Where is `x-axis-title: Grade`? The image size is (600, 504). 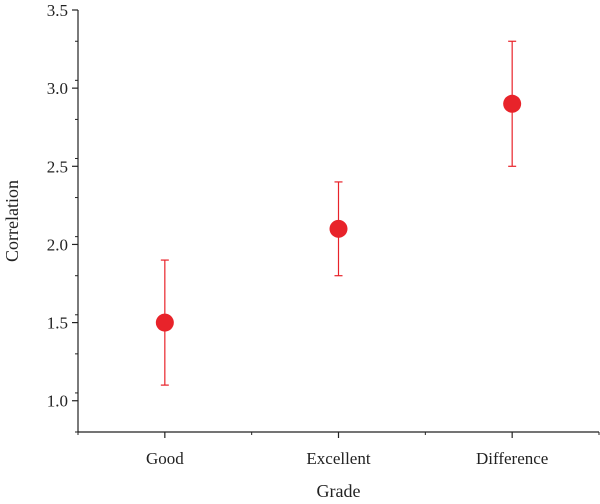
x-axis-title: Grade is located at coordinates (339, 491).